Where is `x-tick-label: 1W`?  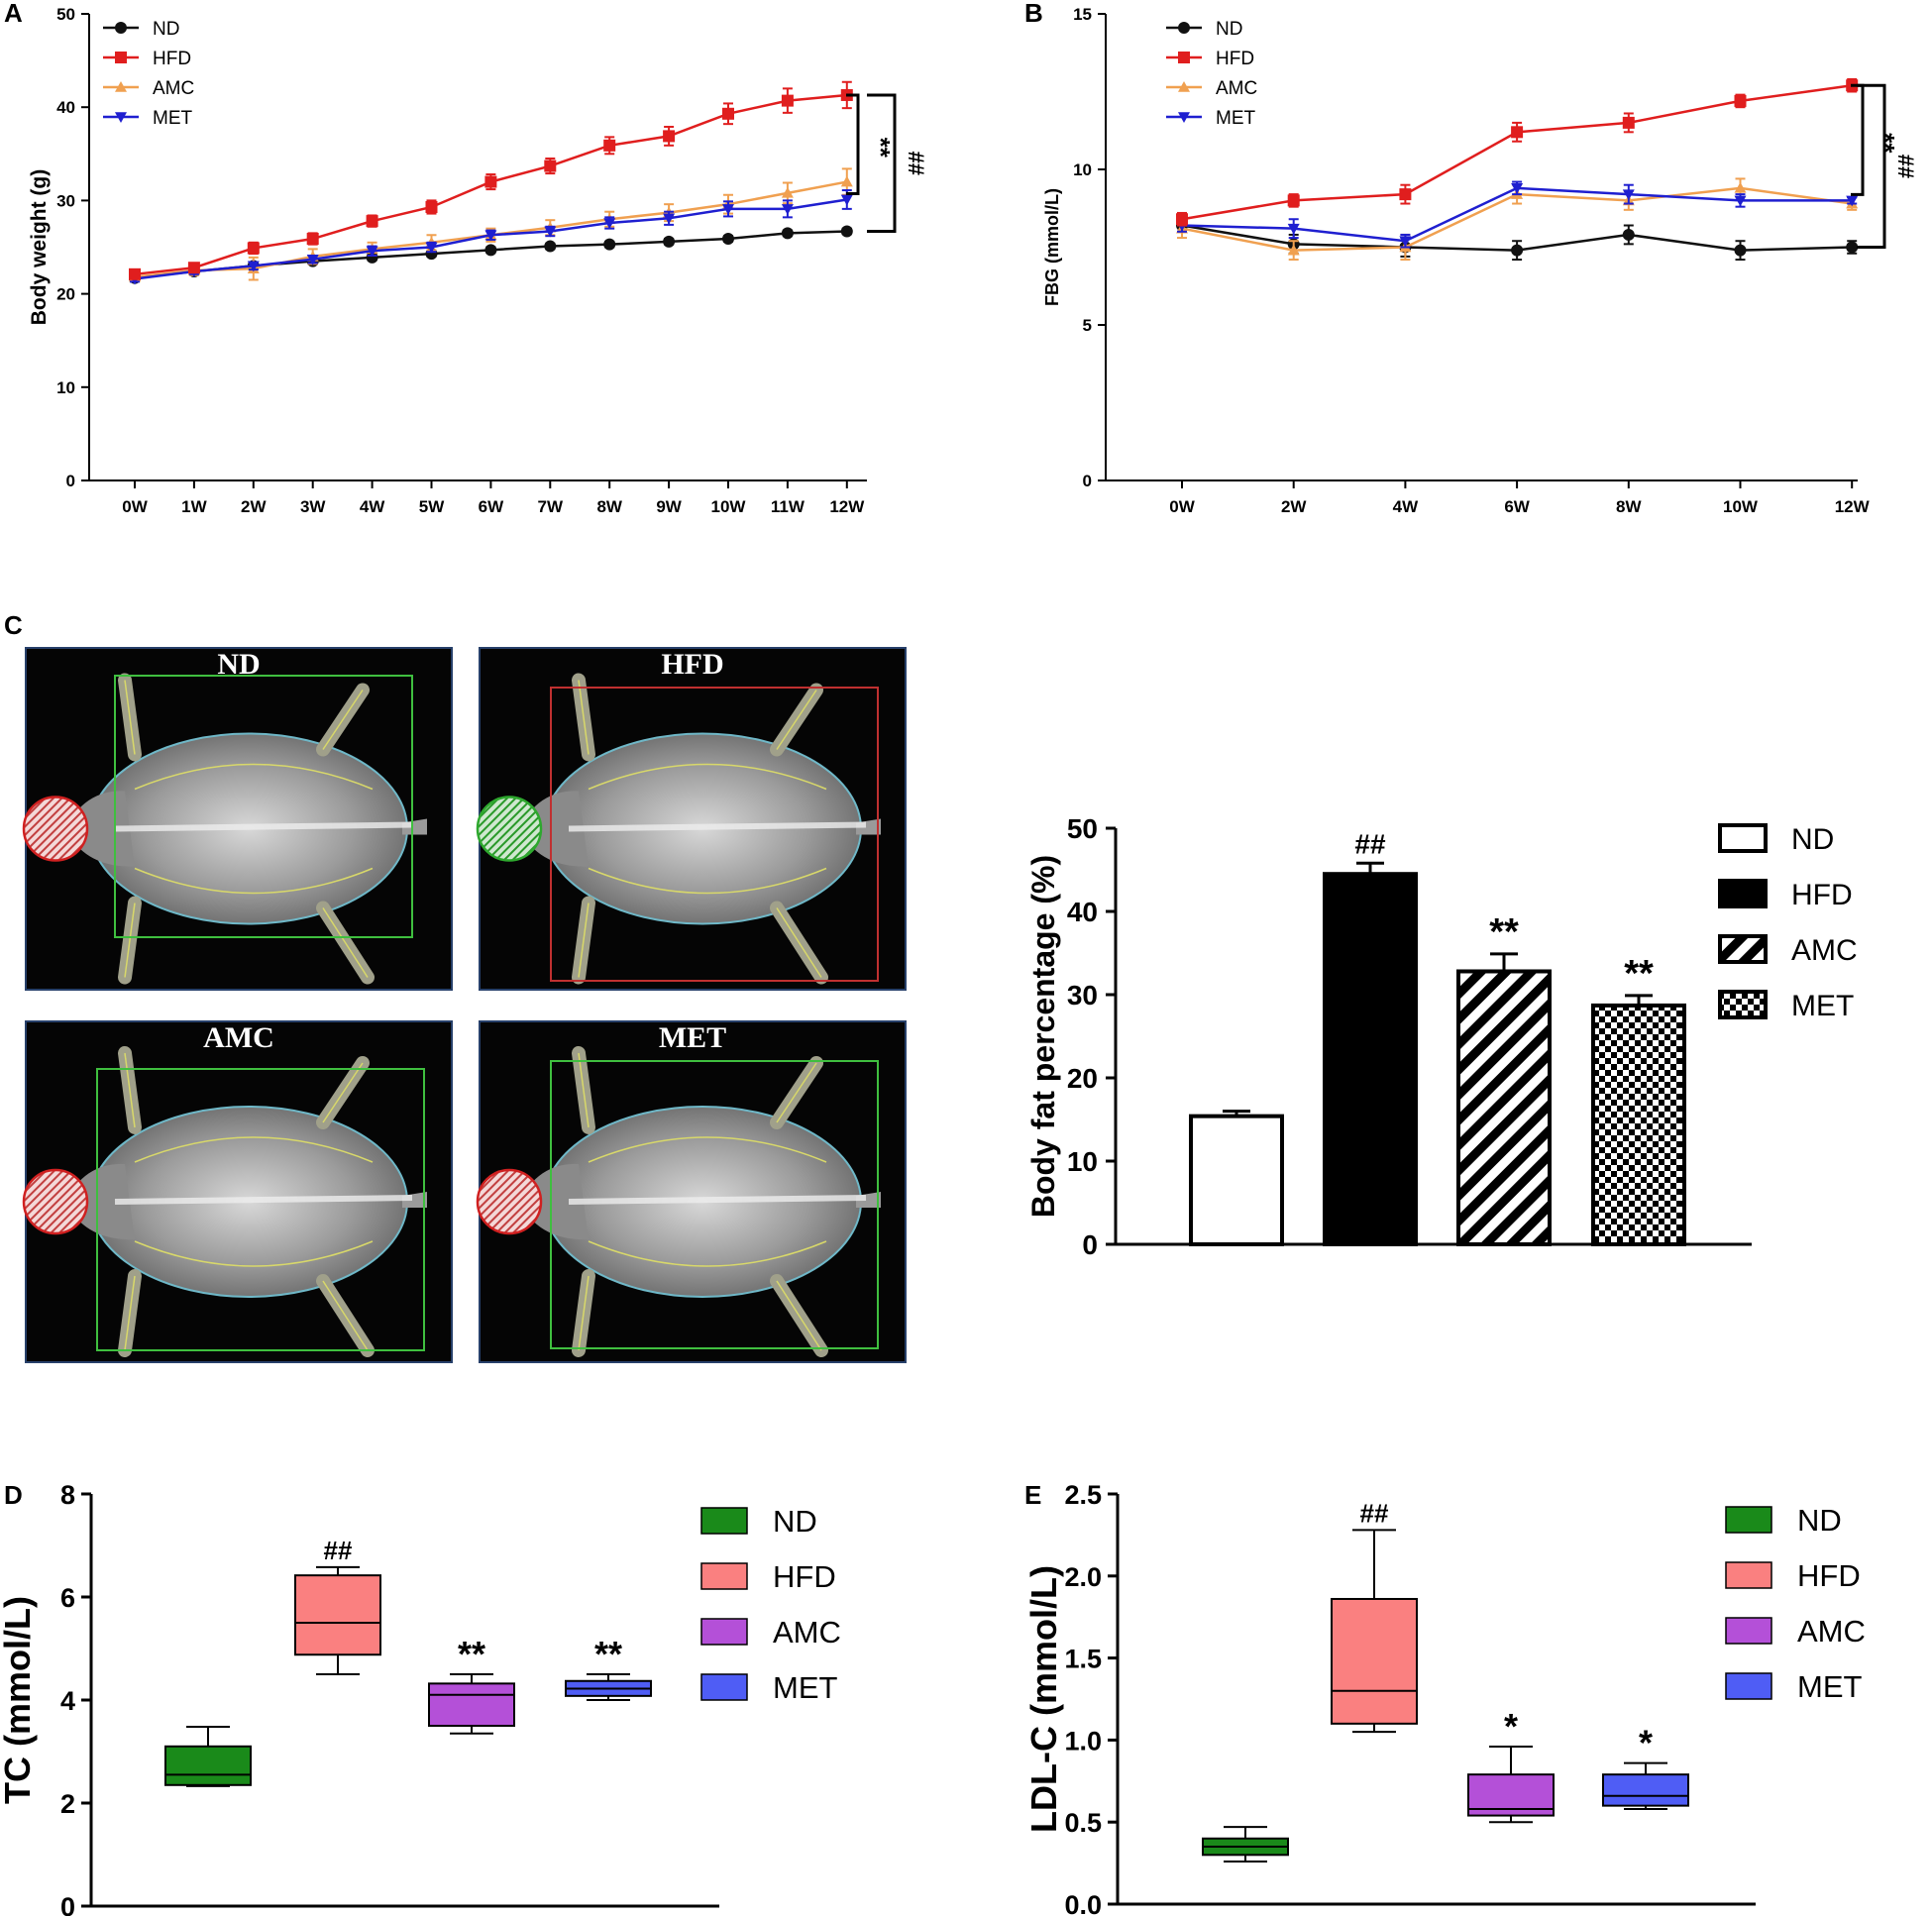 x-tick-label: 1W is located at coordinates (194, 506).